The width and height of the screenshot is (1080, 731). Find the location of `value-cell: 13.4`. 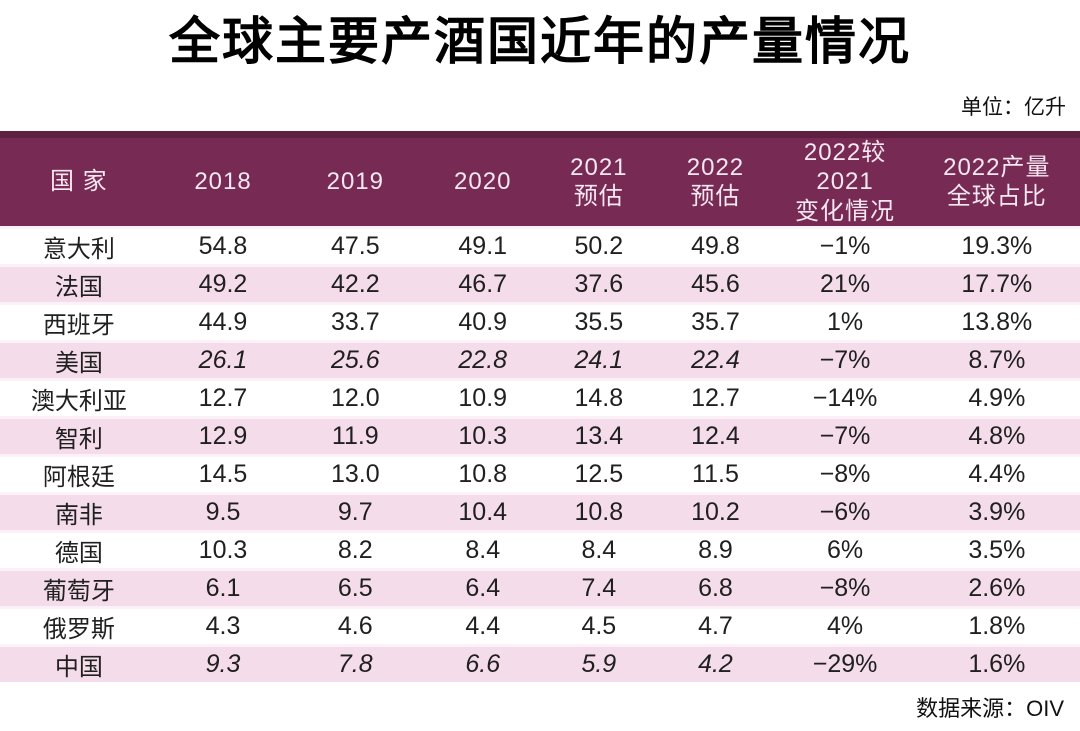

value-cell: 13.4 is located at coordinates (599, 435).